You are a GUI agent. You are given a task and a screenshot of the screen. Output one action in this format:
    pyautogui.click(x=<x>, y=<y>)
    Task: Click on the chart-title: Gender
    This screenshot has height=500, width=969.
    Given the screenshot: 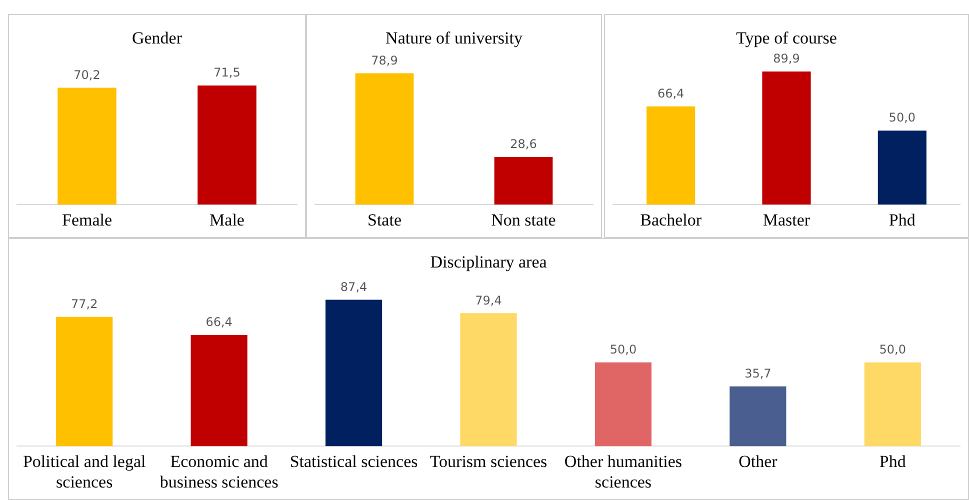 What is the action you would take?
    pyautogui.click(x=157, y=38)
    